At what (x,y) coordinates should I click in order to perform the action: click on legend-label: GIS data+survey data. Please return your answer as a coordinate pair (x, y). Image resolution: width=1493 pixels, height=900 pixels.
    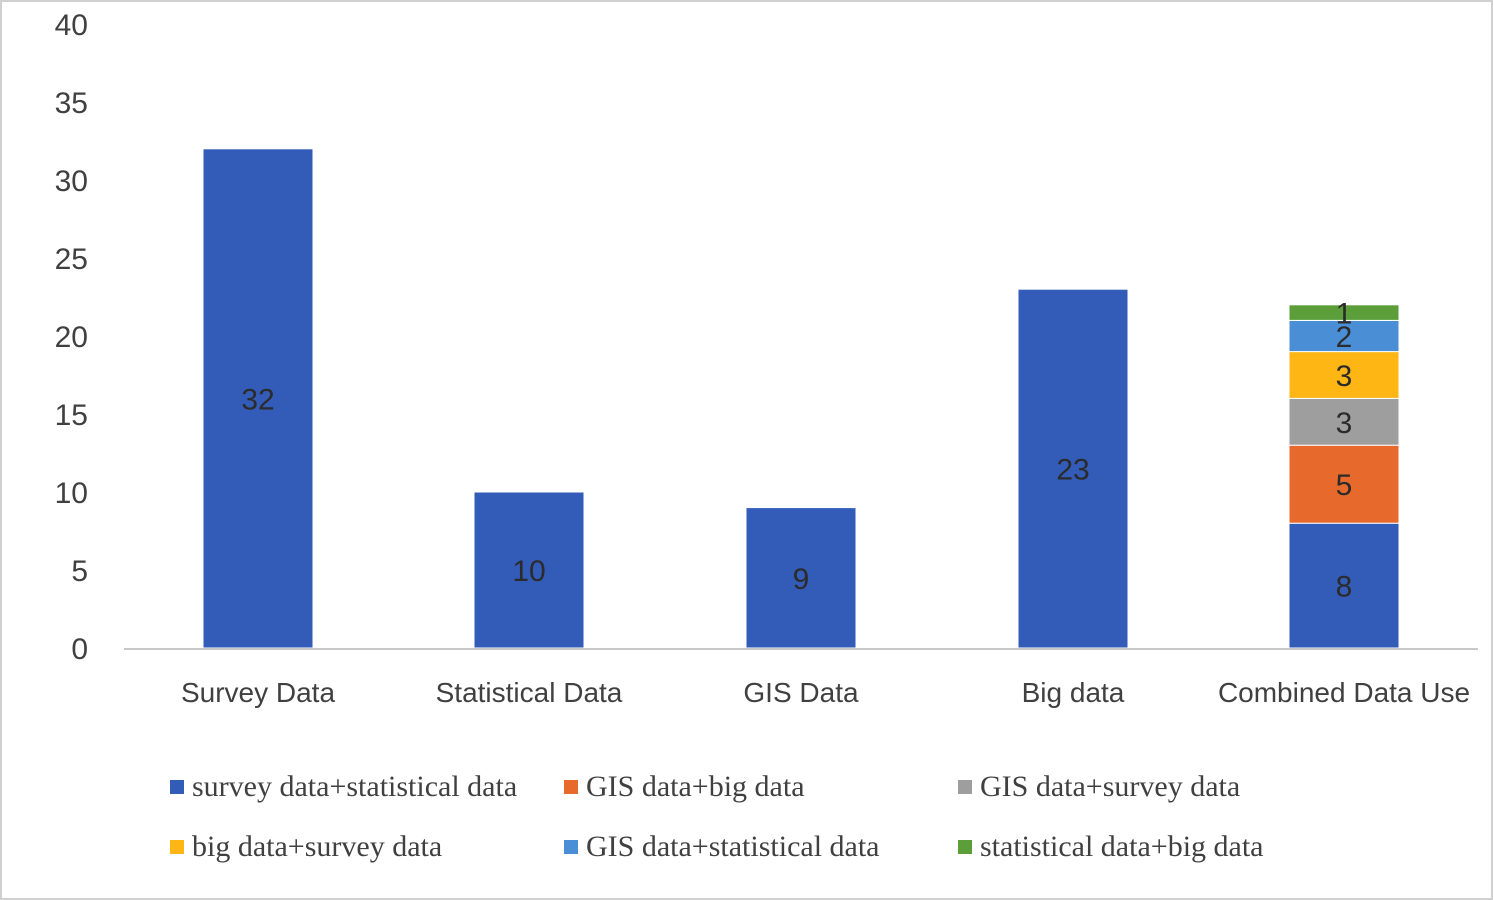
    Looking at the image, I should click on (1110, 786).